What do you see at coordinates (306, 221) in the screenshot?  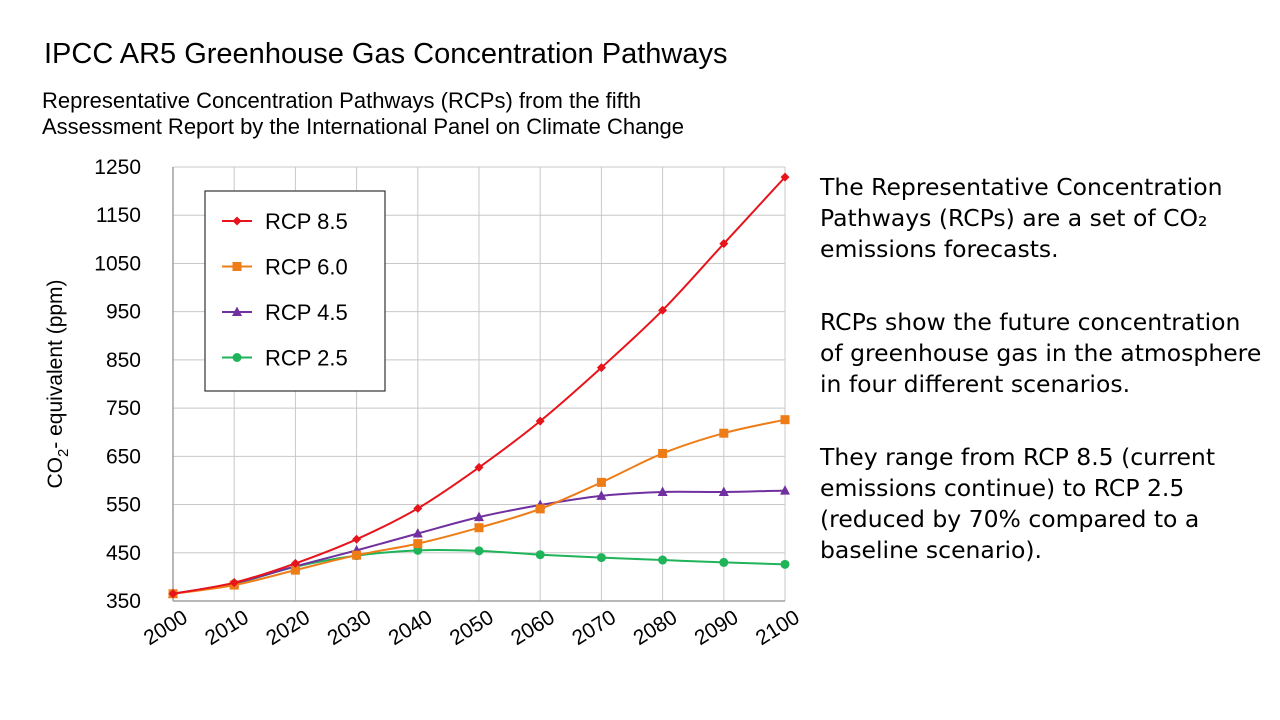 I see `legend-label: RCP 8.5` at bounding box center [306, 221].